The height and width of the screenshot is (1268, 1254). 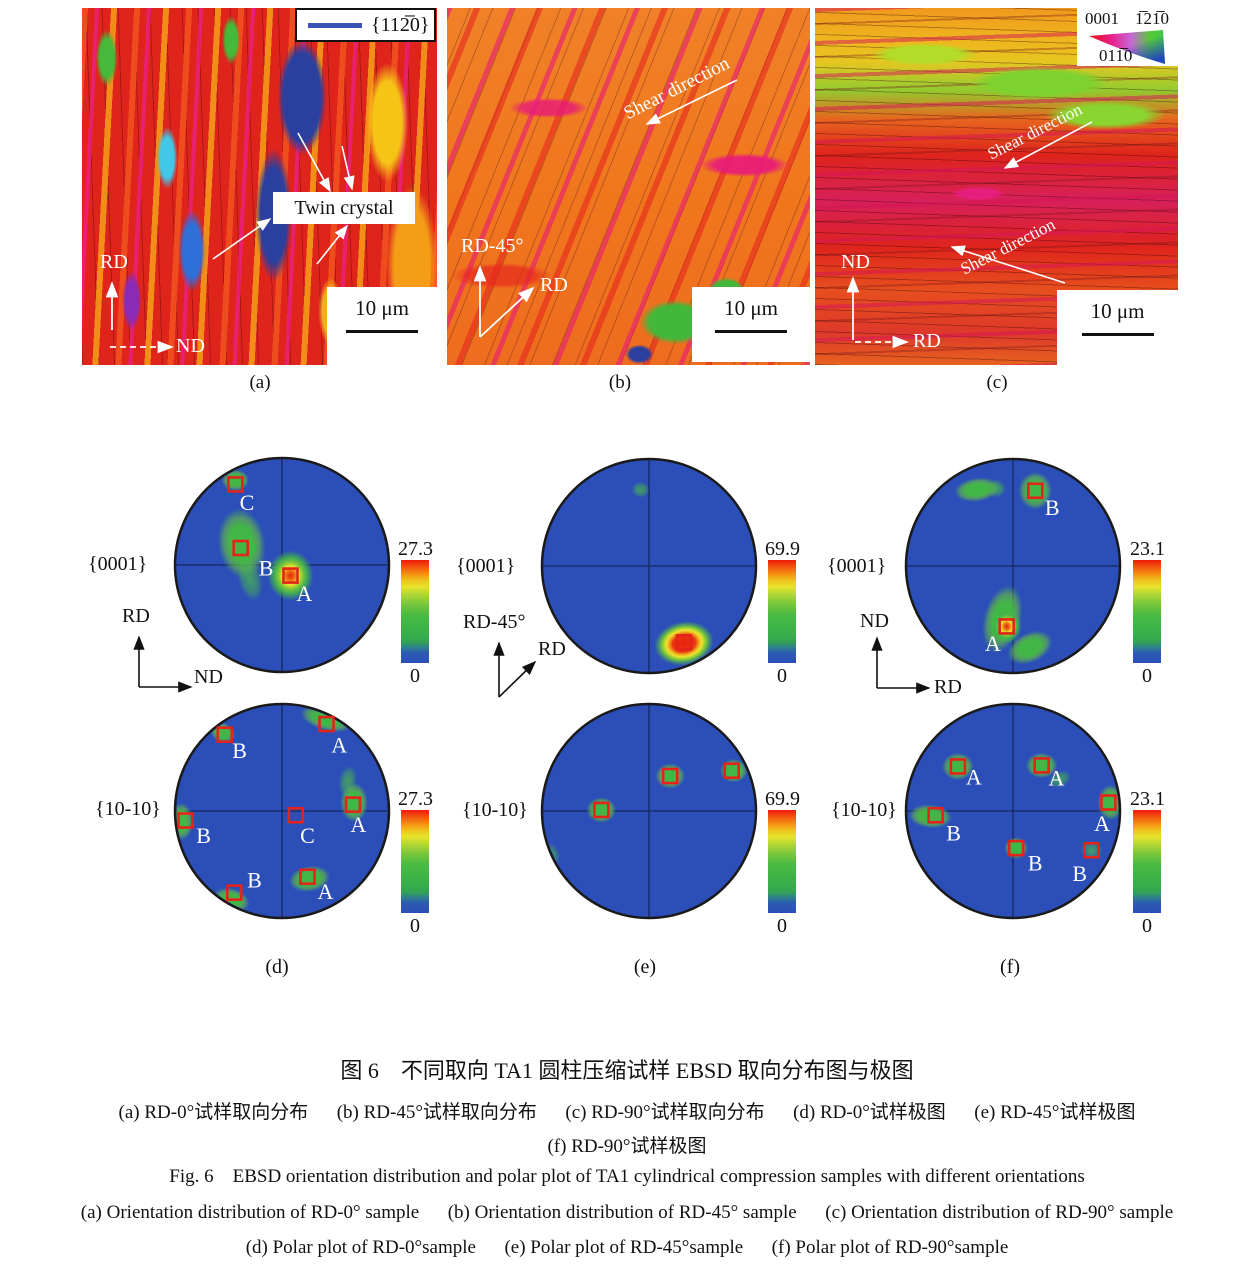 I want to click on panel-b-caption: (b), so click(x=620, y=382).